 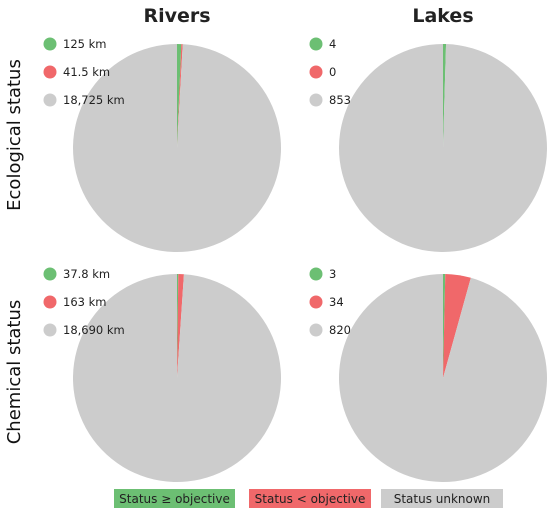 What do you see at coordinates (332, 72) in the screenshot?
I see `data-label-ecological-status-lakes-1: 0` at bounding box center [332, 72].